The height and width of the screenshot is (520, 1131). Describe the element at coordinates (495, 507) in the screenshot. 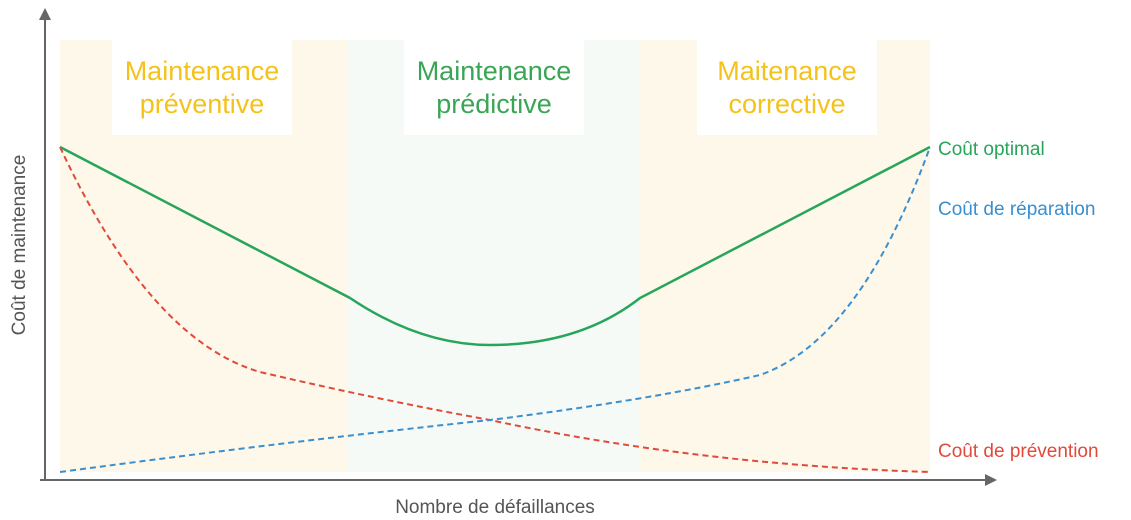

I see `x-axis-label: Nombre de défaillances` at that location.